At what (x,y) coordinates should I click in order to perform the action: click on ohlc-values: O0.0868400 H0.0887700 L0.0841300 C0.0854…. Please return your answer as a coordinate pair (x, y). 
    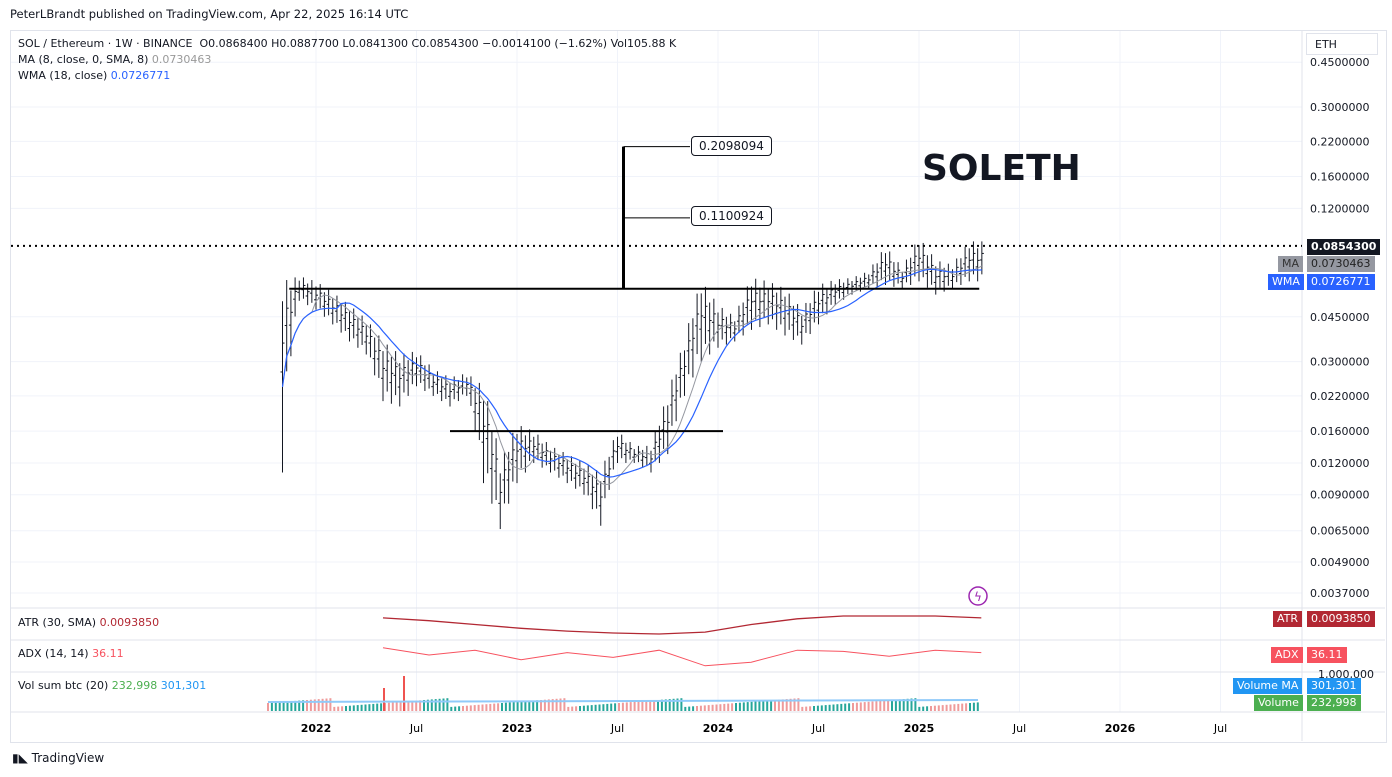
    Looking at the image, I should click on (438, 43).